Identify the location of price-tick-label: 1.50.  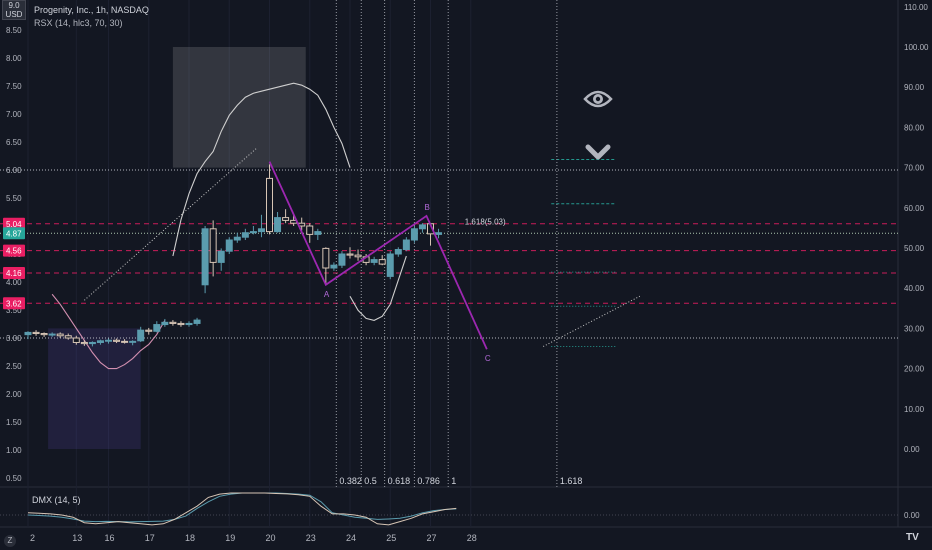
(14, 422).